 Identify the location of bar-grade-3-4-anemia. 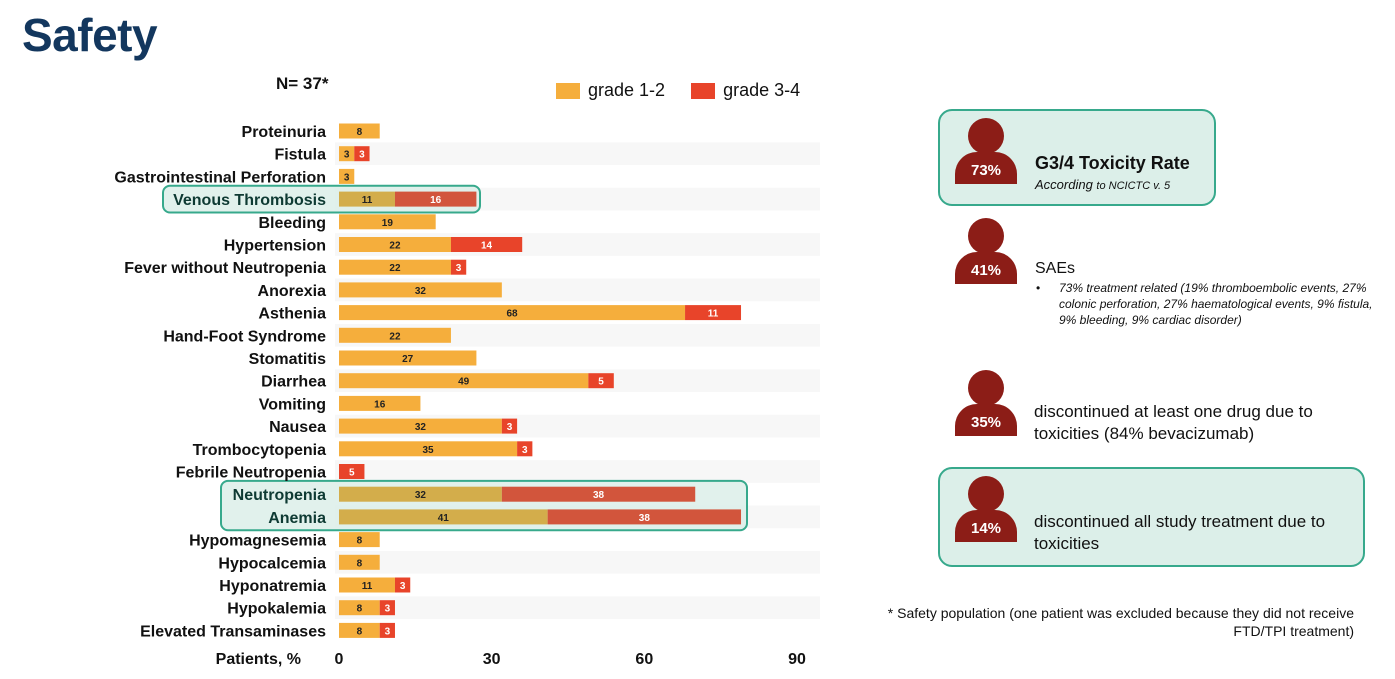
(644, 517).